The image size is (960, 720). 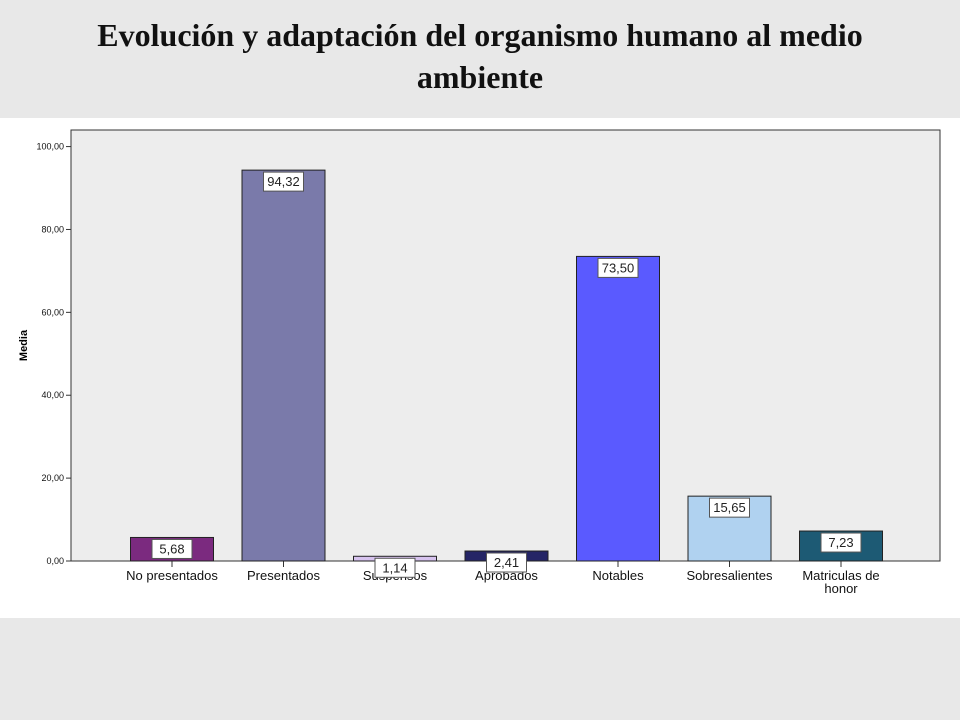 I want to click on x-tick-label: Notables, so click(x=618, y=575).